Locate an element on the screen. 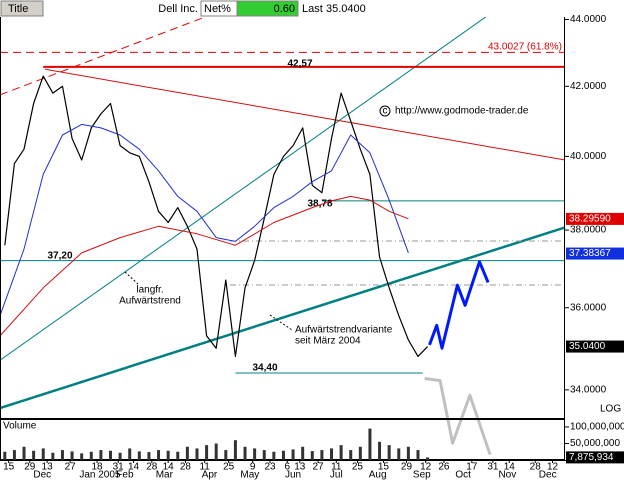 This screenshot has height=480, width=624. annotation: http://www.godmode-trader.de is located at coordinates (462, 111).